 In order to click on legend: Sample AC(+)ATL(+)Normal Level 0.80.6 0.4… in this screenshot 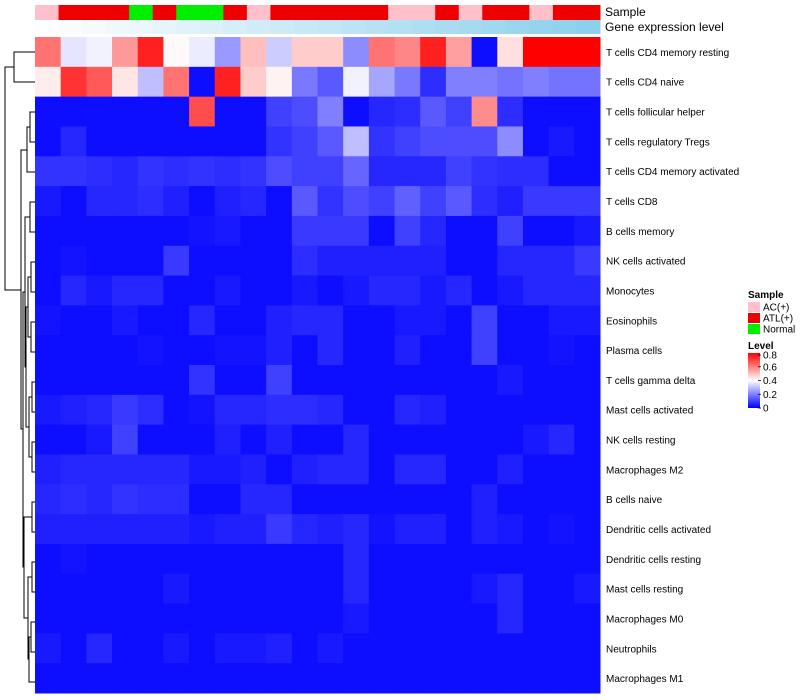, I will do `click(771, 352)`.